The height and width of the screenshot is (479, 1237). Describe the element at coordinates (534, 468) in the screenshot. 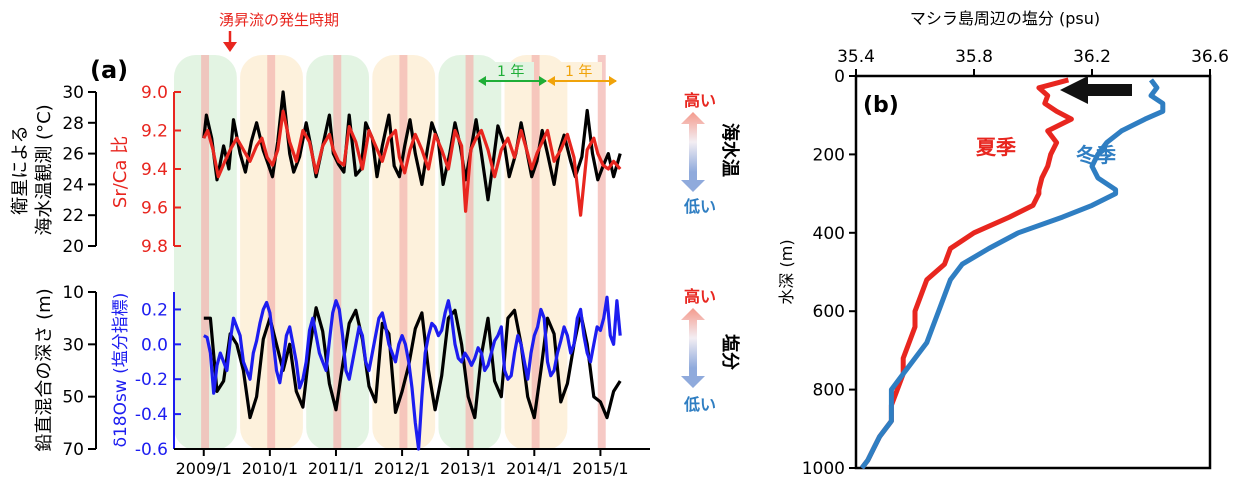

I see `tick-label: 2014/1` at that location.